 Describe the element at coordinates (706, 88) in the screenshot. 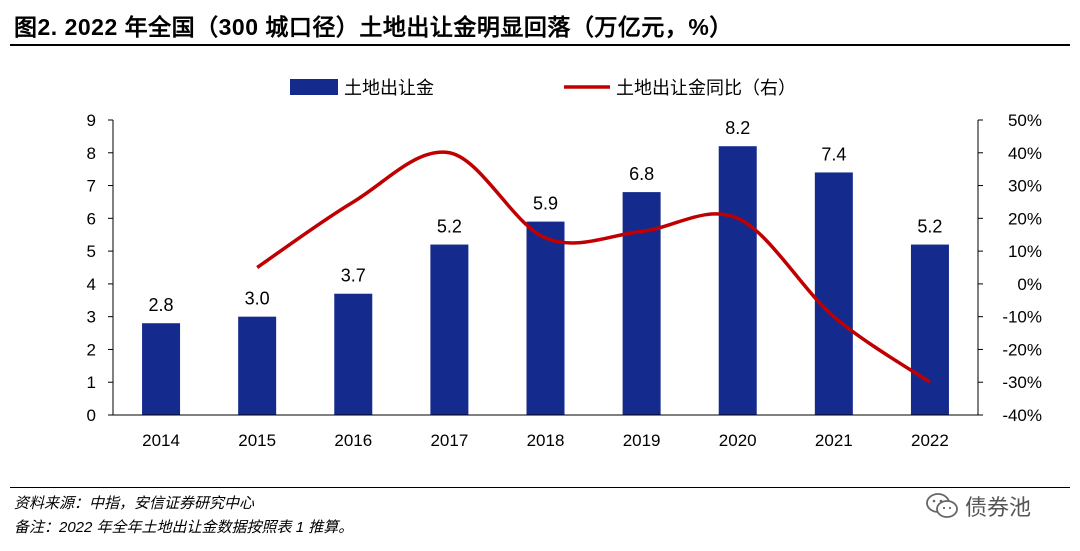

I see `legend-line-label: 土地出让金同比（右）` at that location.